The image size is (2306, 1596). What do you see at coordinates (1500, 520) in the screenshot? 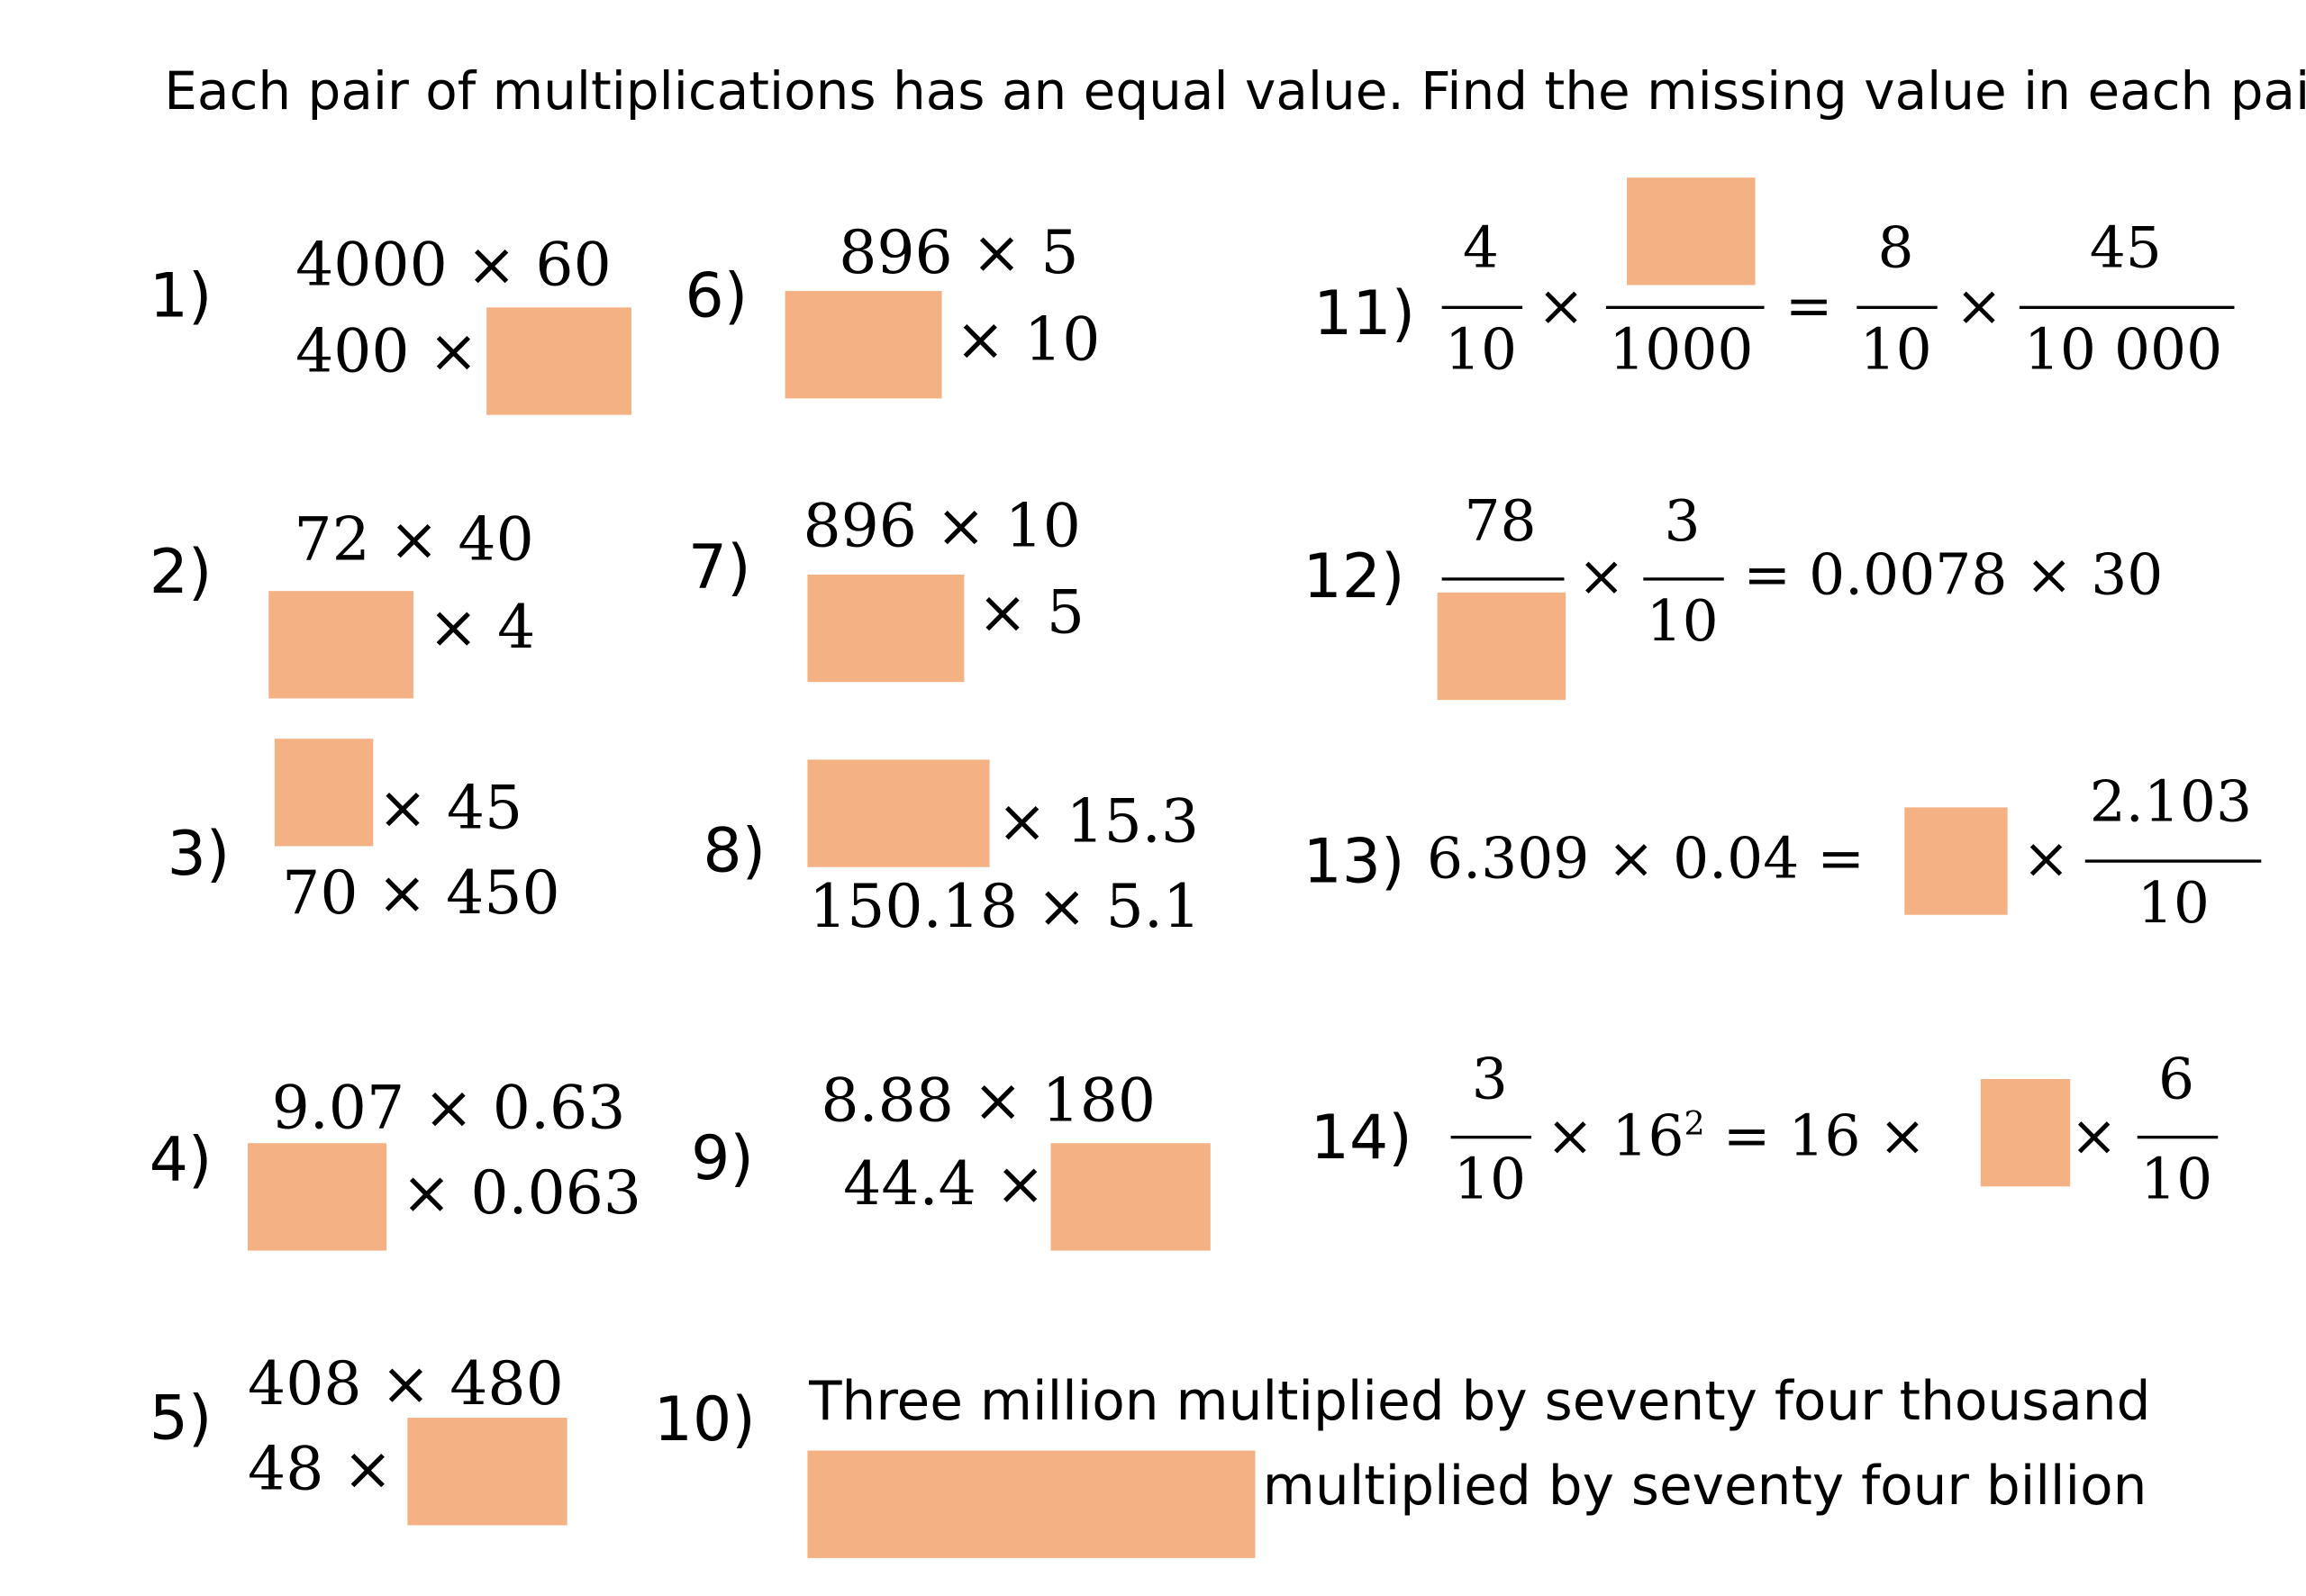
I see `fraction-numerator: 78` at bounding box center [1500, 520].